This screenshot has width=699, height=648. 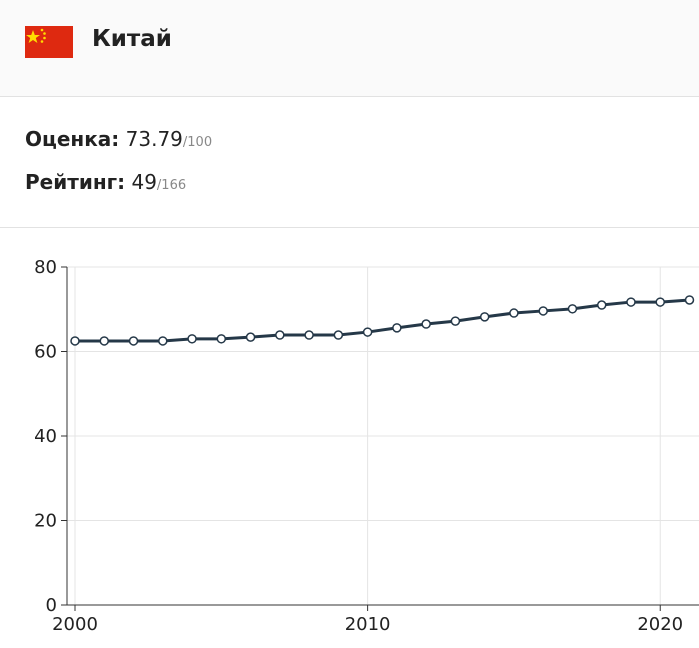 What do you see at coordinates (171, 185) in the screenshot?
I see `rank-max: /166` at bounding box center [171, 185].